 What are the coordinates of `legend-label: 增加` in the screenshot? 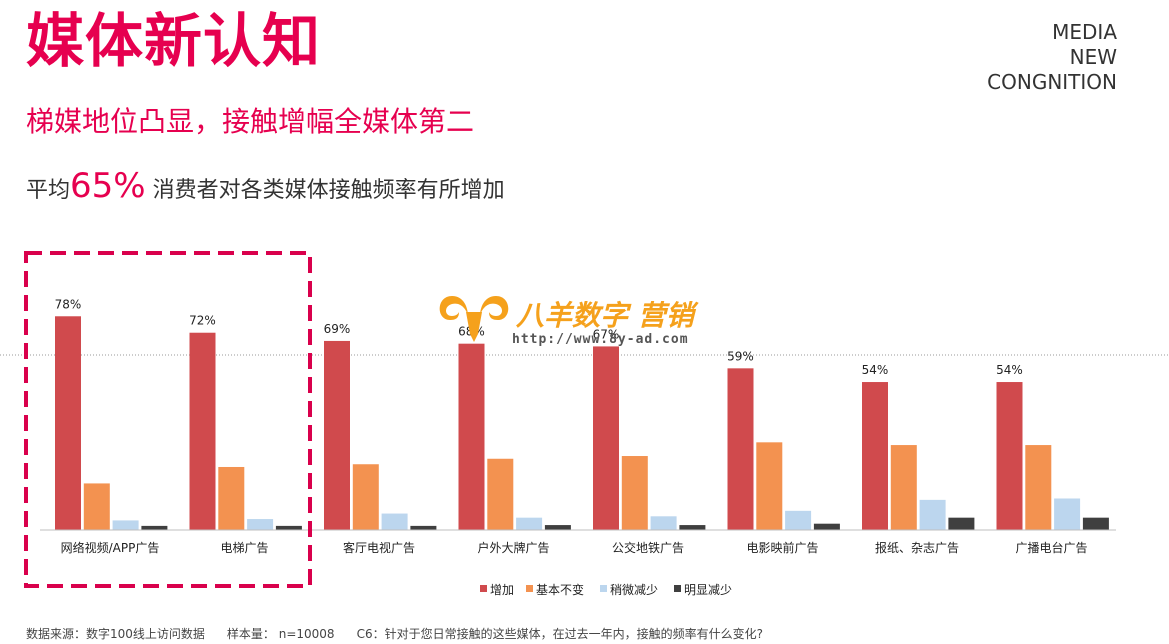 It's located at (502, 590).